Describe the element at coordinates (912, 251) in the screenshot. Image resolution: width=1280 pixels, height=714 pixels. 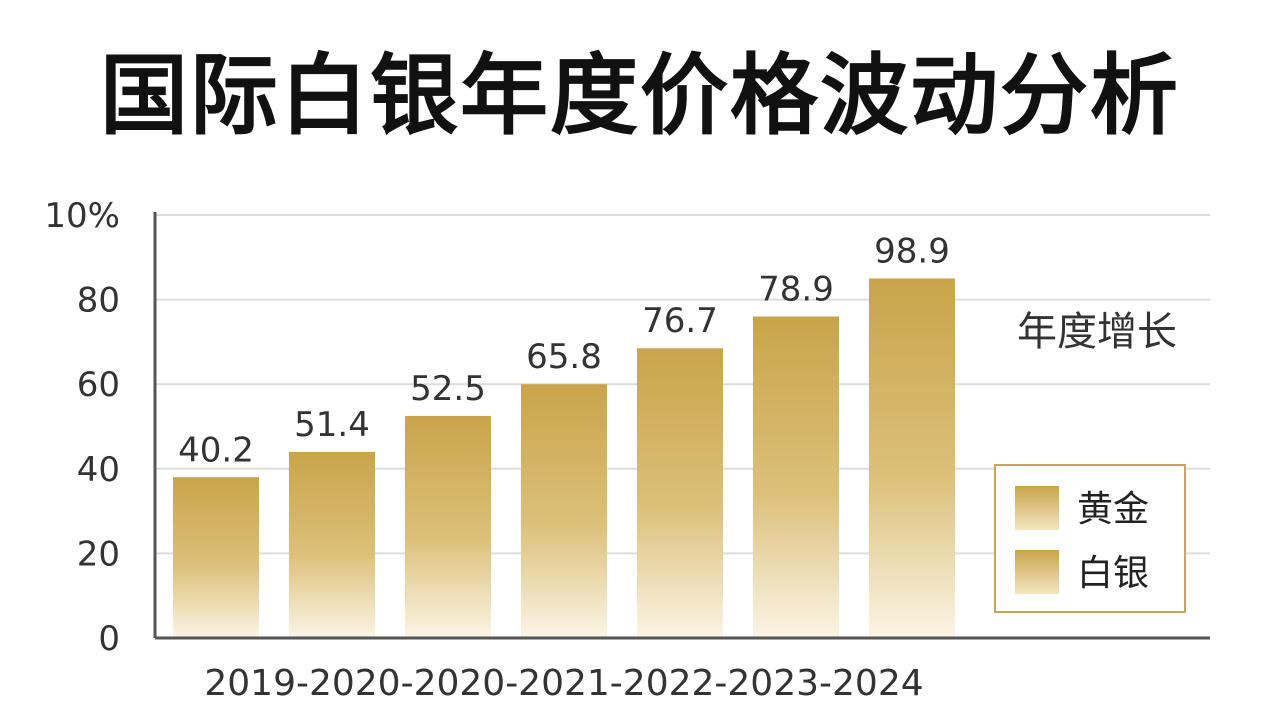
I see `data-label: 98.9` at that location.